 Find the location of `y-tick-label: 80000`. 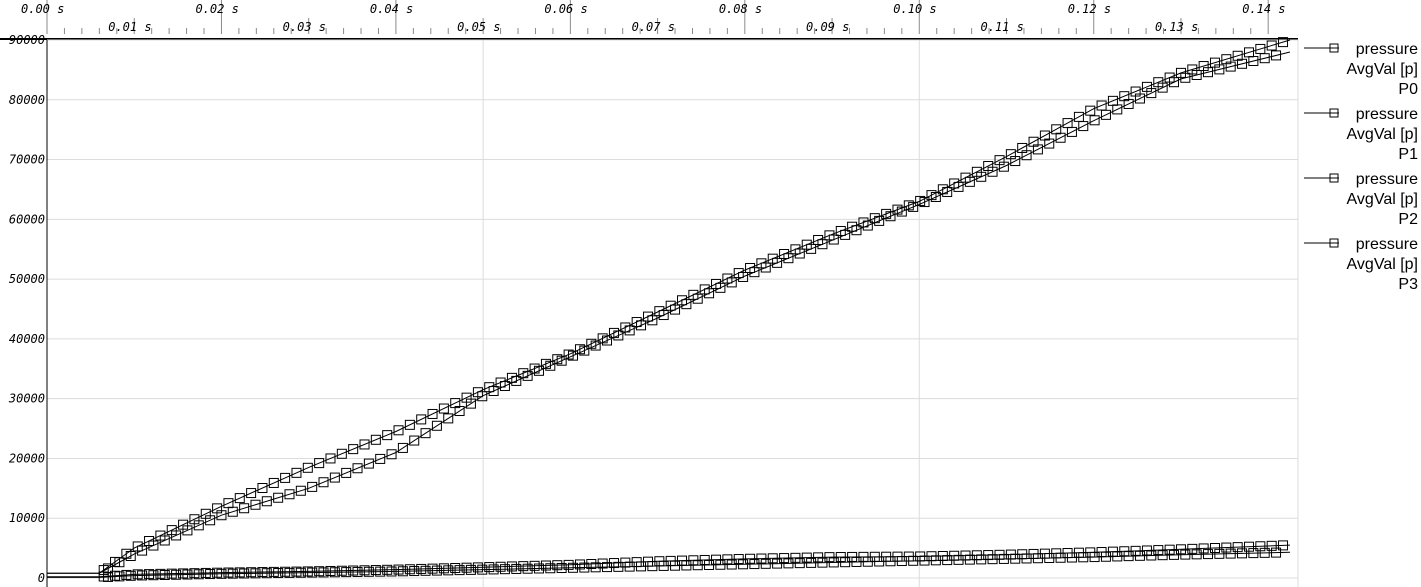

y-tick-label: 80000 is located at coordinates (27, 100).